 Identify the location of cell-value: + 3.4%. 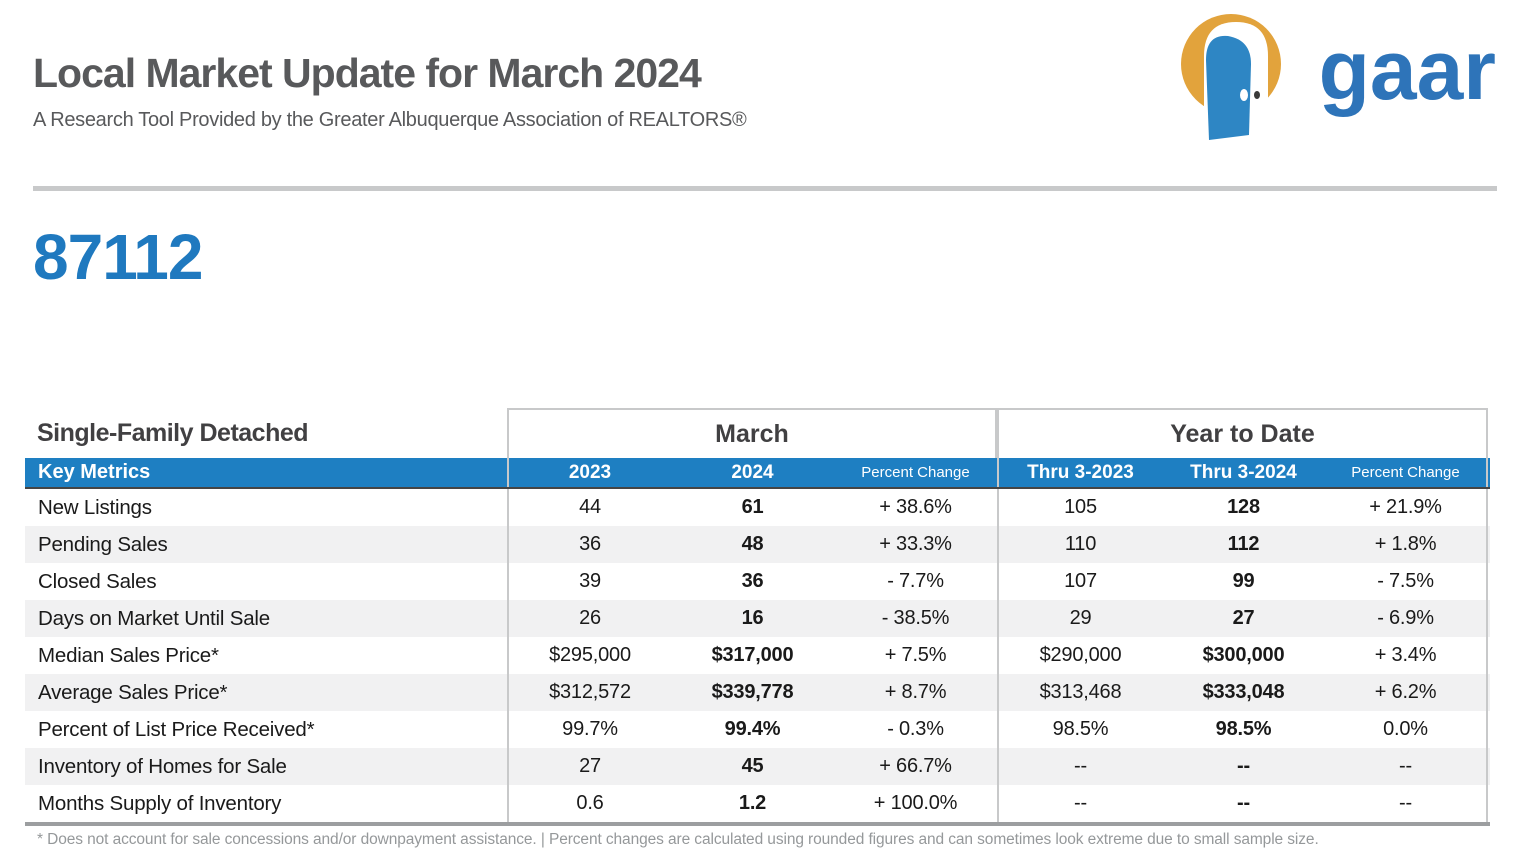
(1406, 655).